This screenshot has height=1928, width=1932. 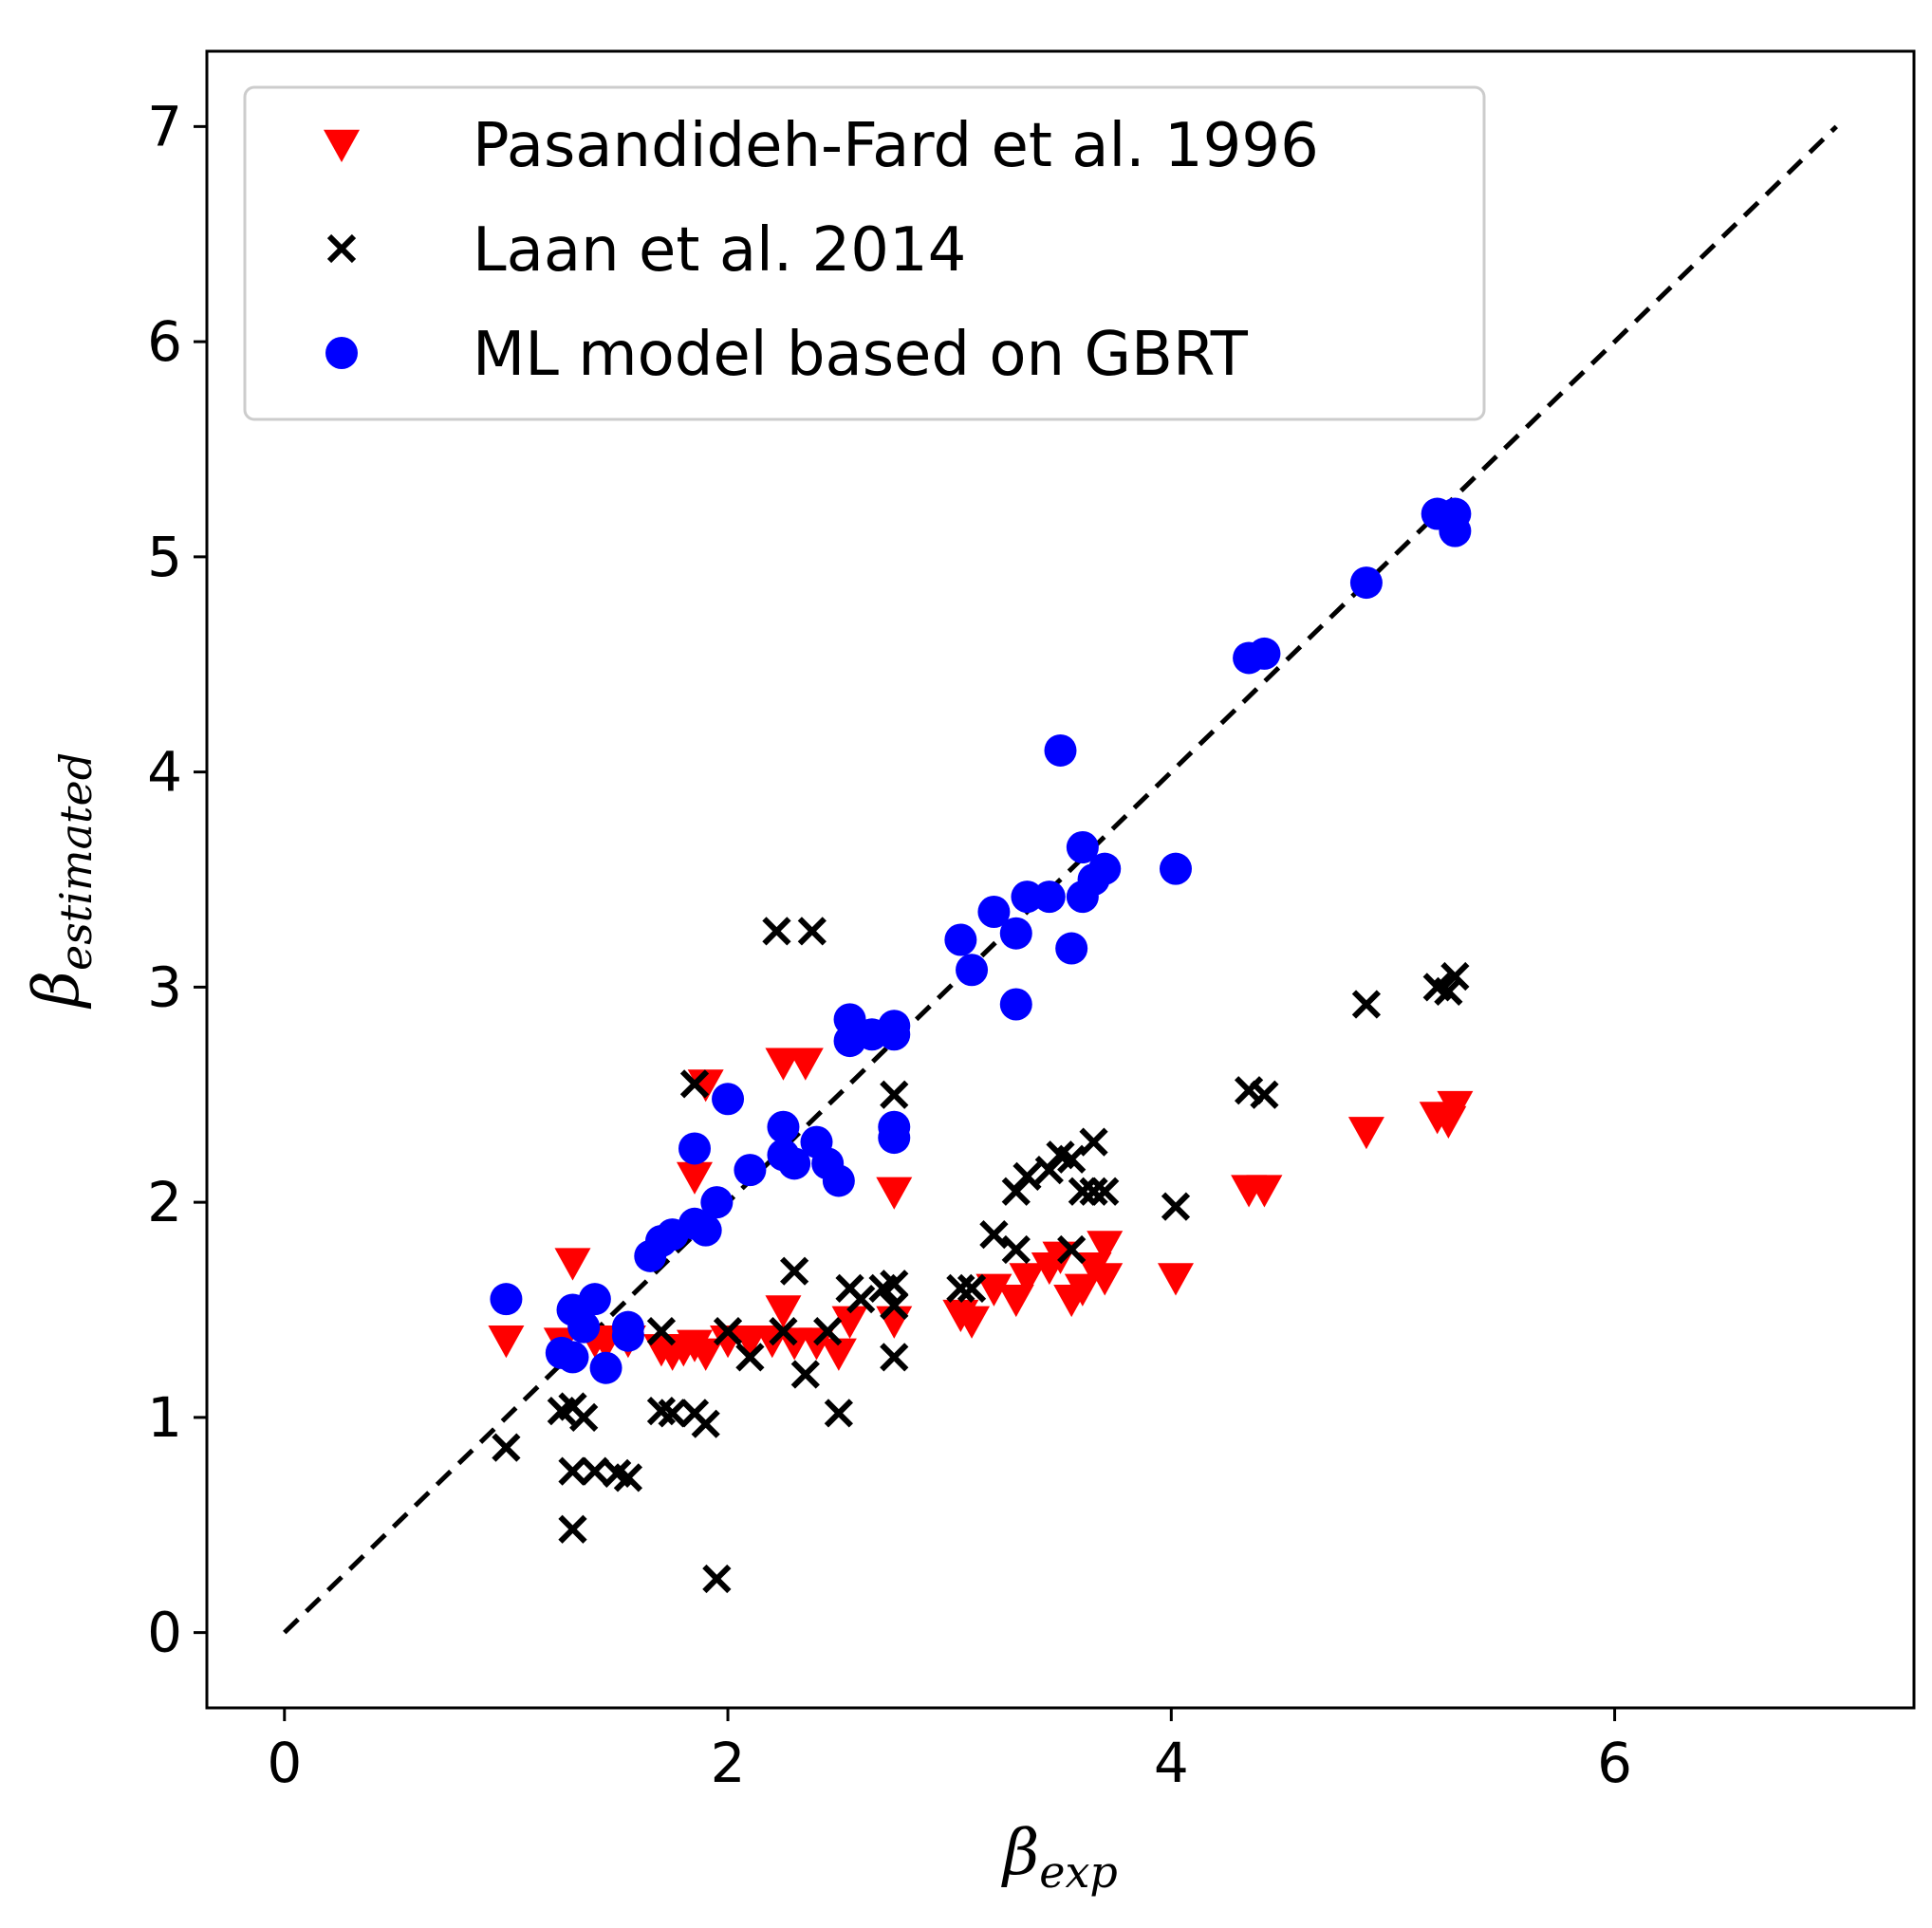 I want to click on legend-box, so click(x=864, y=253).